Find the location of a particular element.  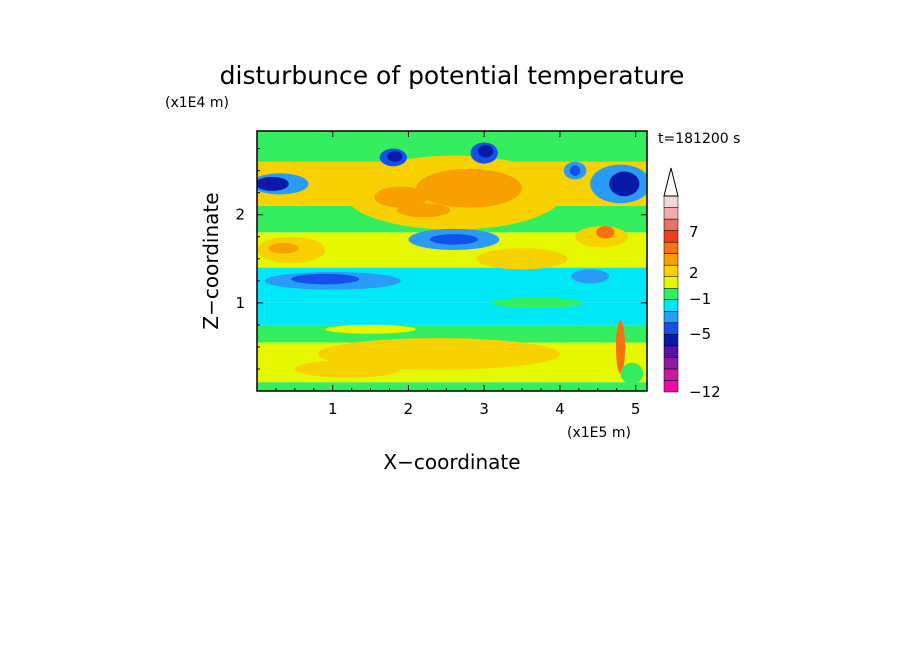

colorbar-tick-label: −5 is located at coordinates (700, 334).